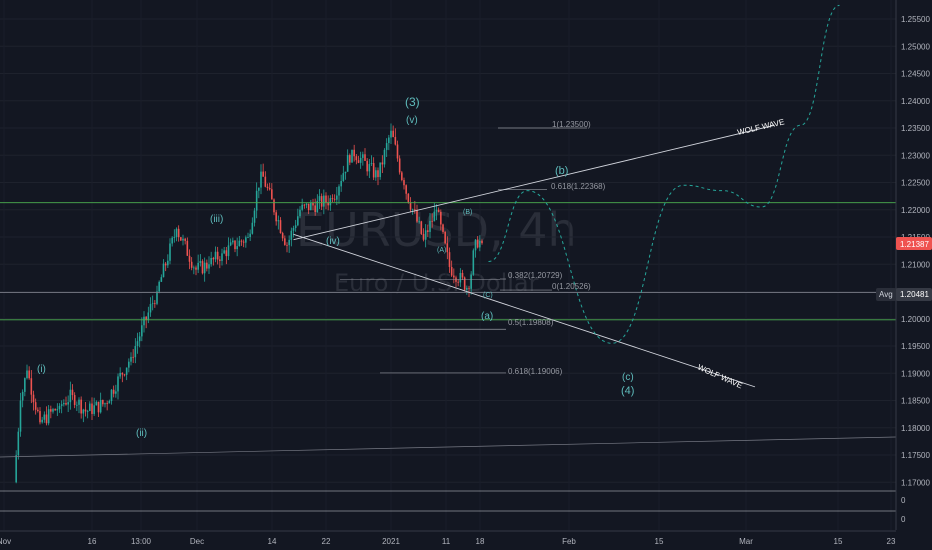 This screenshot has height=550, width=932. I want to click on wave-label-A: (A), so click(441, 250).